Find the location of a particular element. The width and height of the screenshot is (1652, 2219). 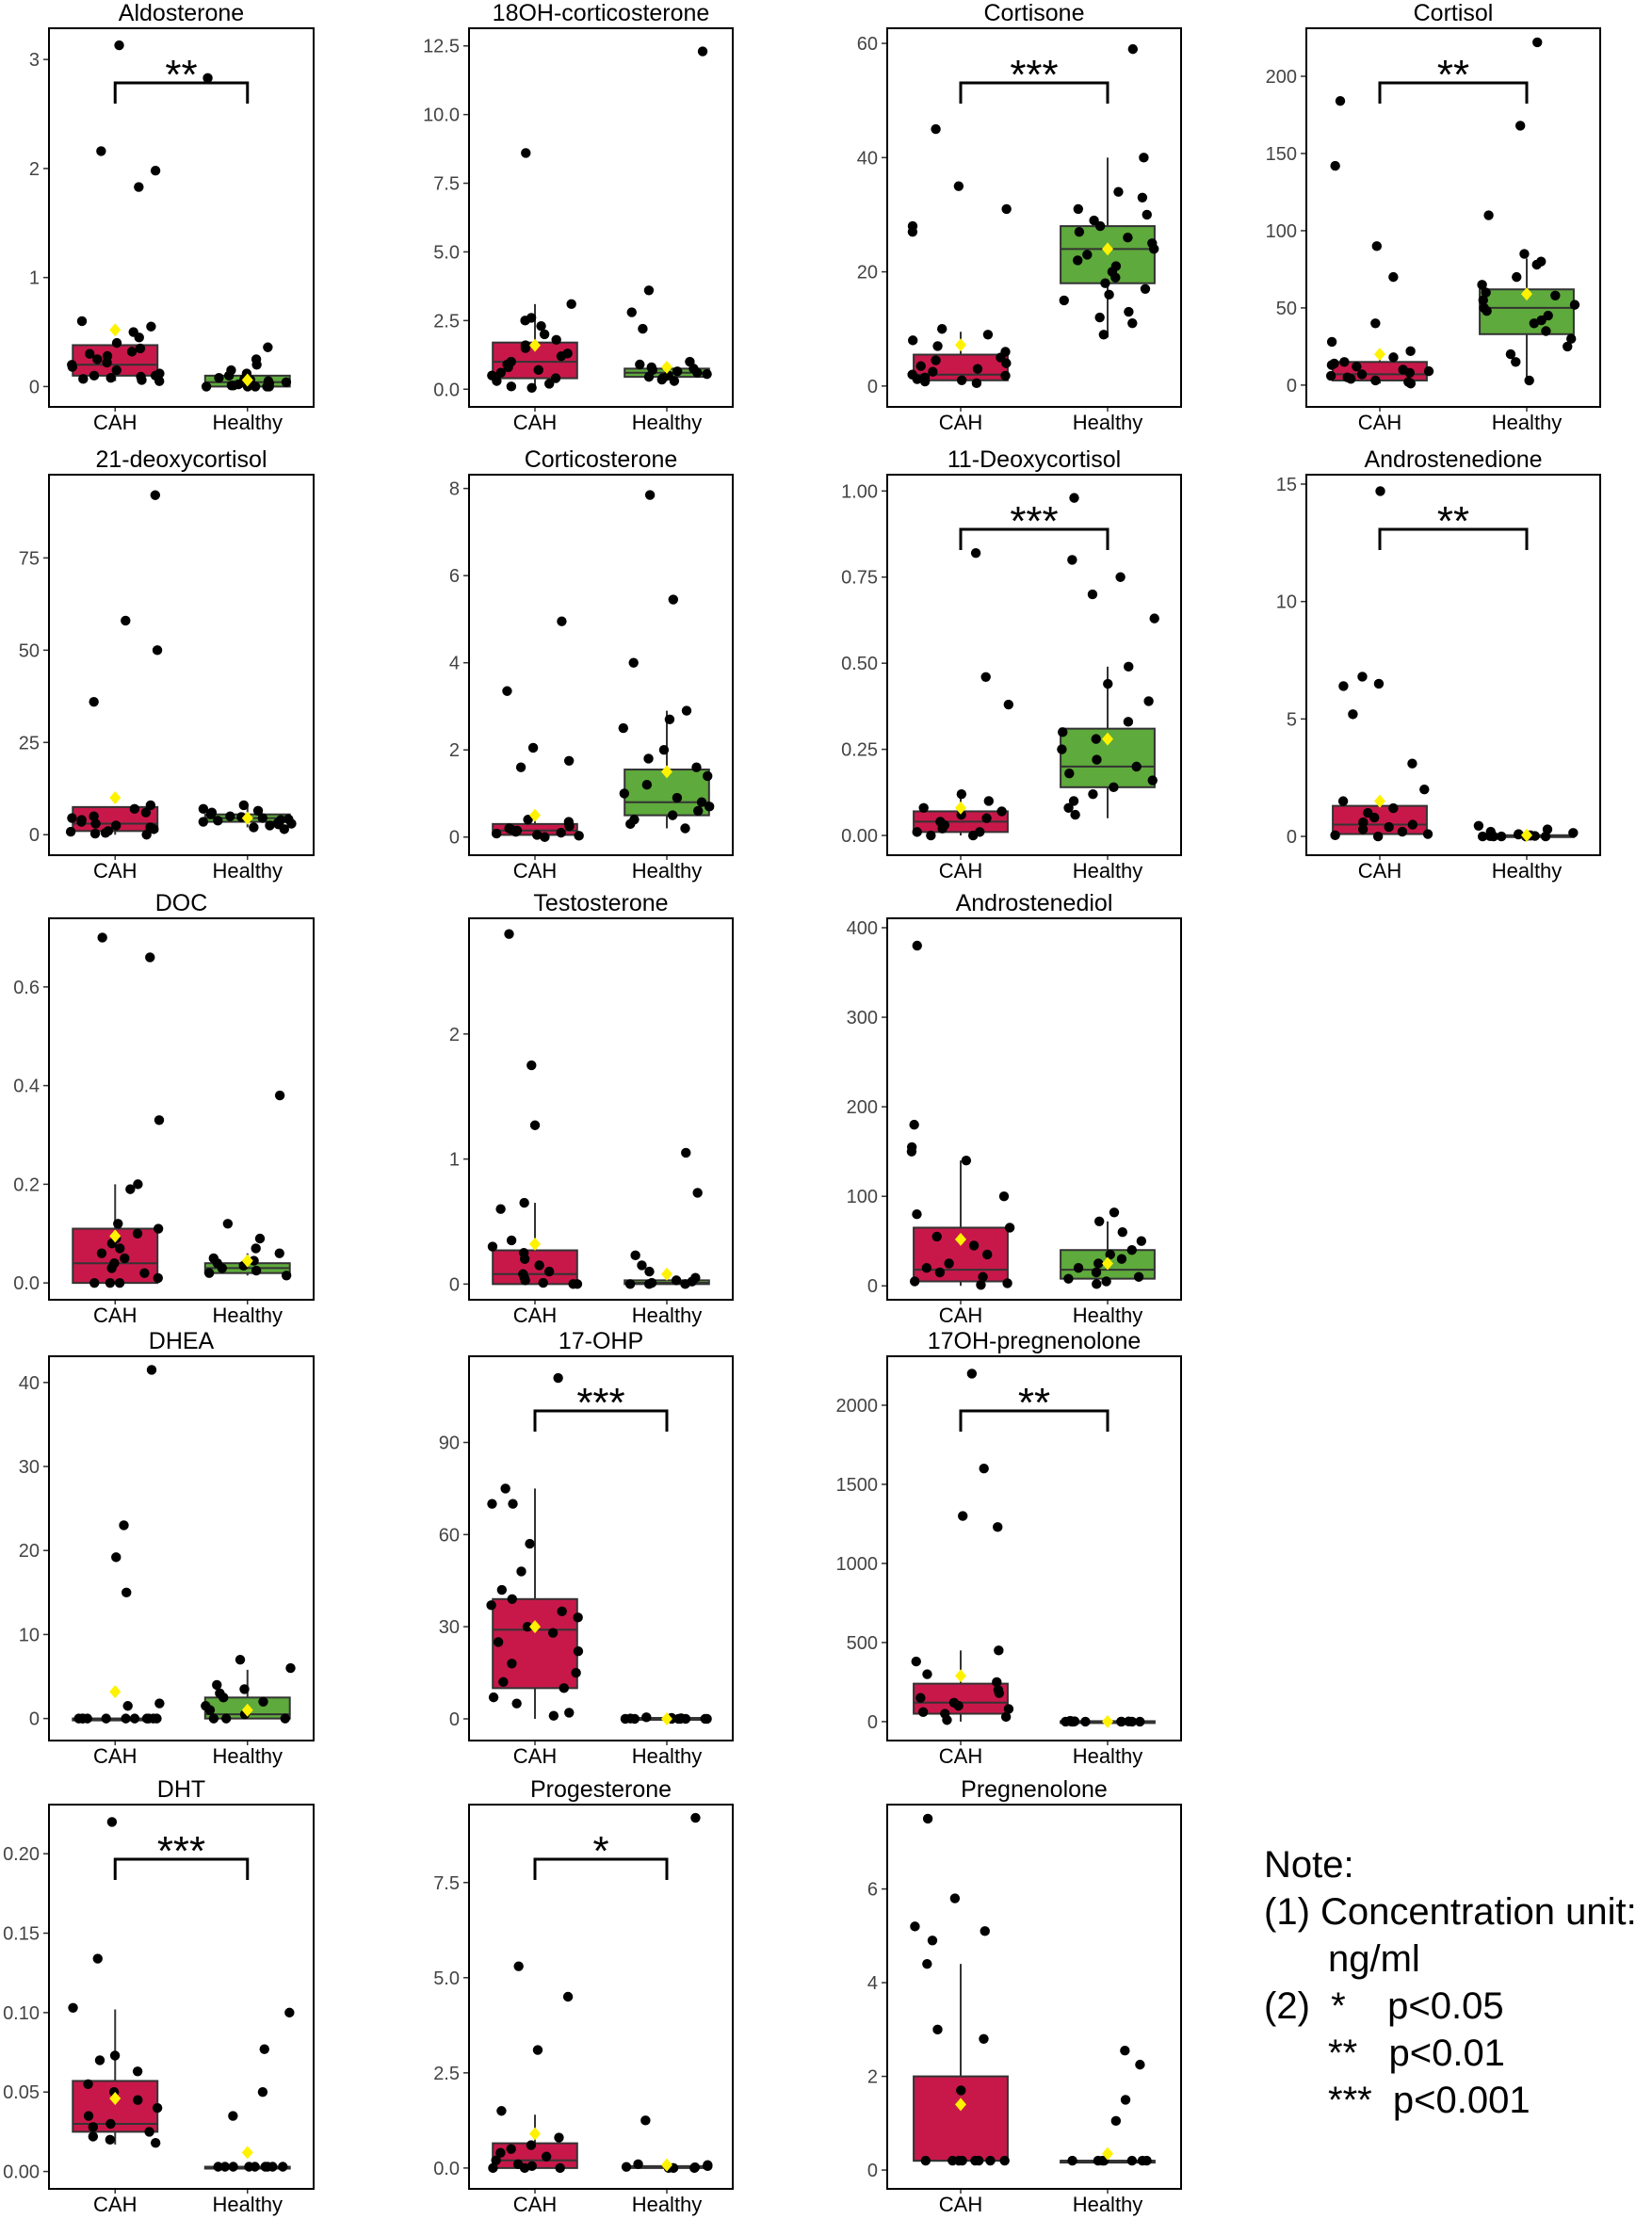

y-tick-label: 0.25 is located at coordinates (860, 750).